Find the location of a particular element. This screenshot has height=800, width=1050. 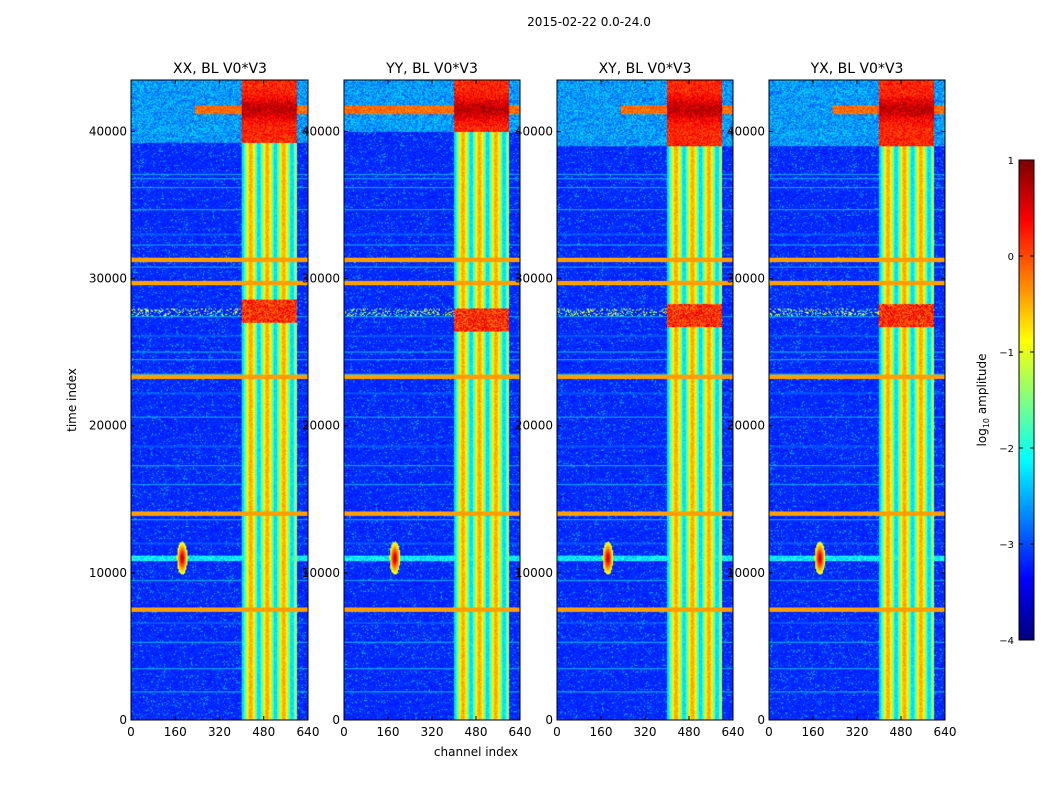

panel-title: YX, BL V0*V3 is located at coordinates (857, 69).